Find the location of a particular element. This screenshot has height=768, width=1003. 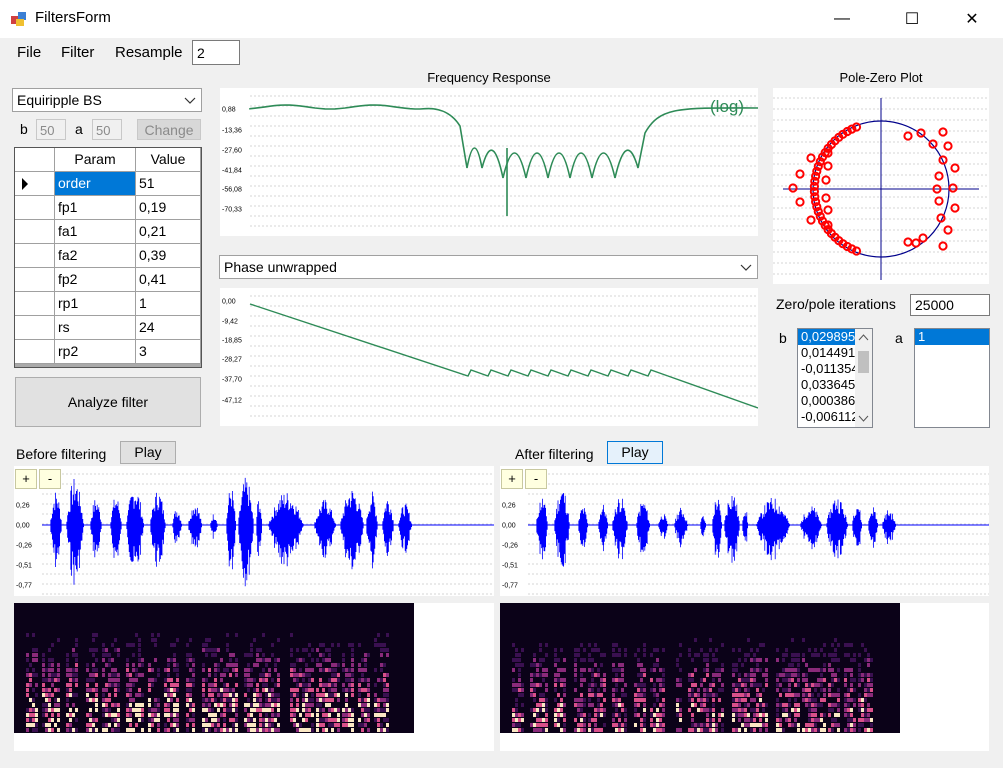

param-cell: rp1 is located at coordinates (95, 304).